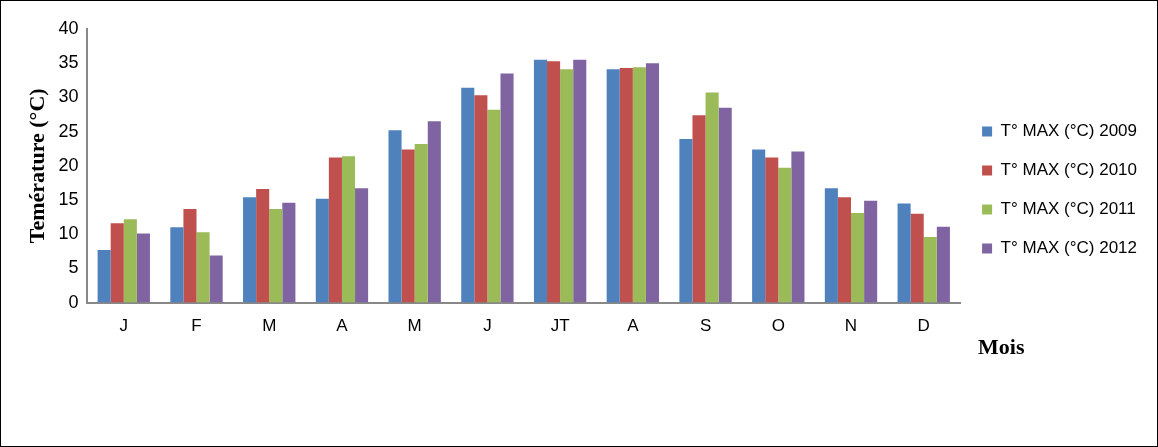 The width and height of the screenshot is (1158, 447). I want to click on y-tick-label: 30, so click(68, 96).